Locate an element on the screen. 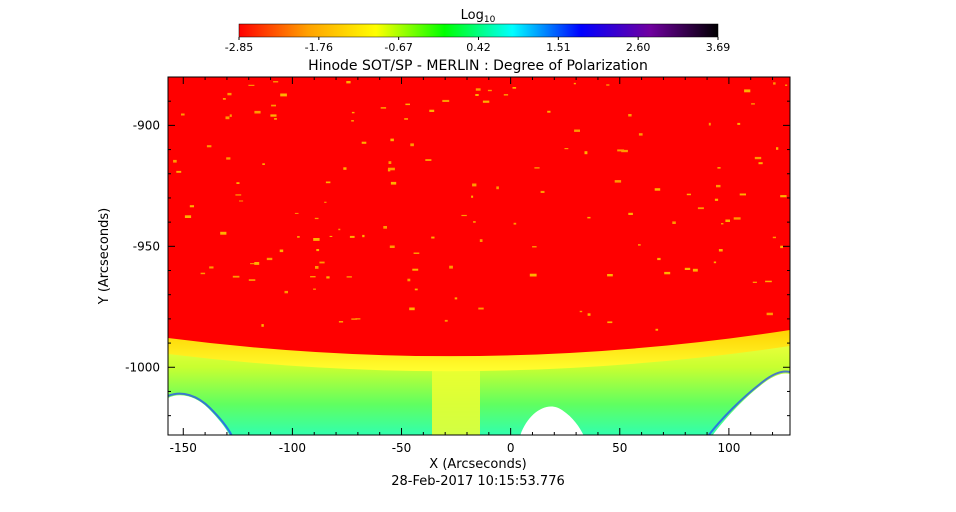 The height and width of the screenshot is (512, 956). x-tick-label: 50 is located at coordinates (619, 448).